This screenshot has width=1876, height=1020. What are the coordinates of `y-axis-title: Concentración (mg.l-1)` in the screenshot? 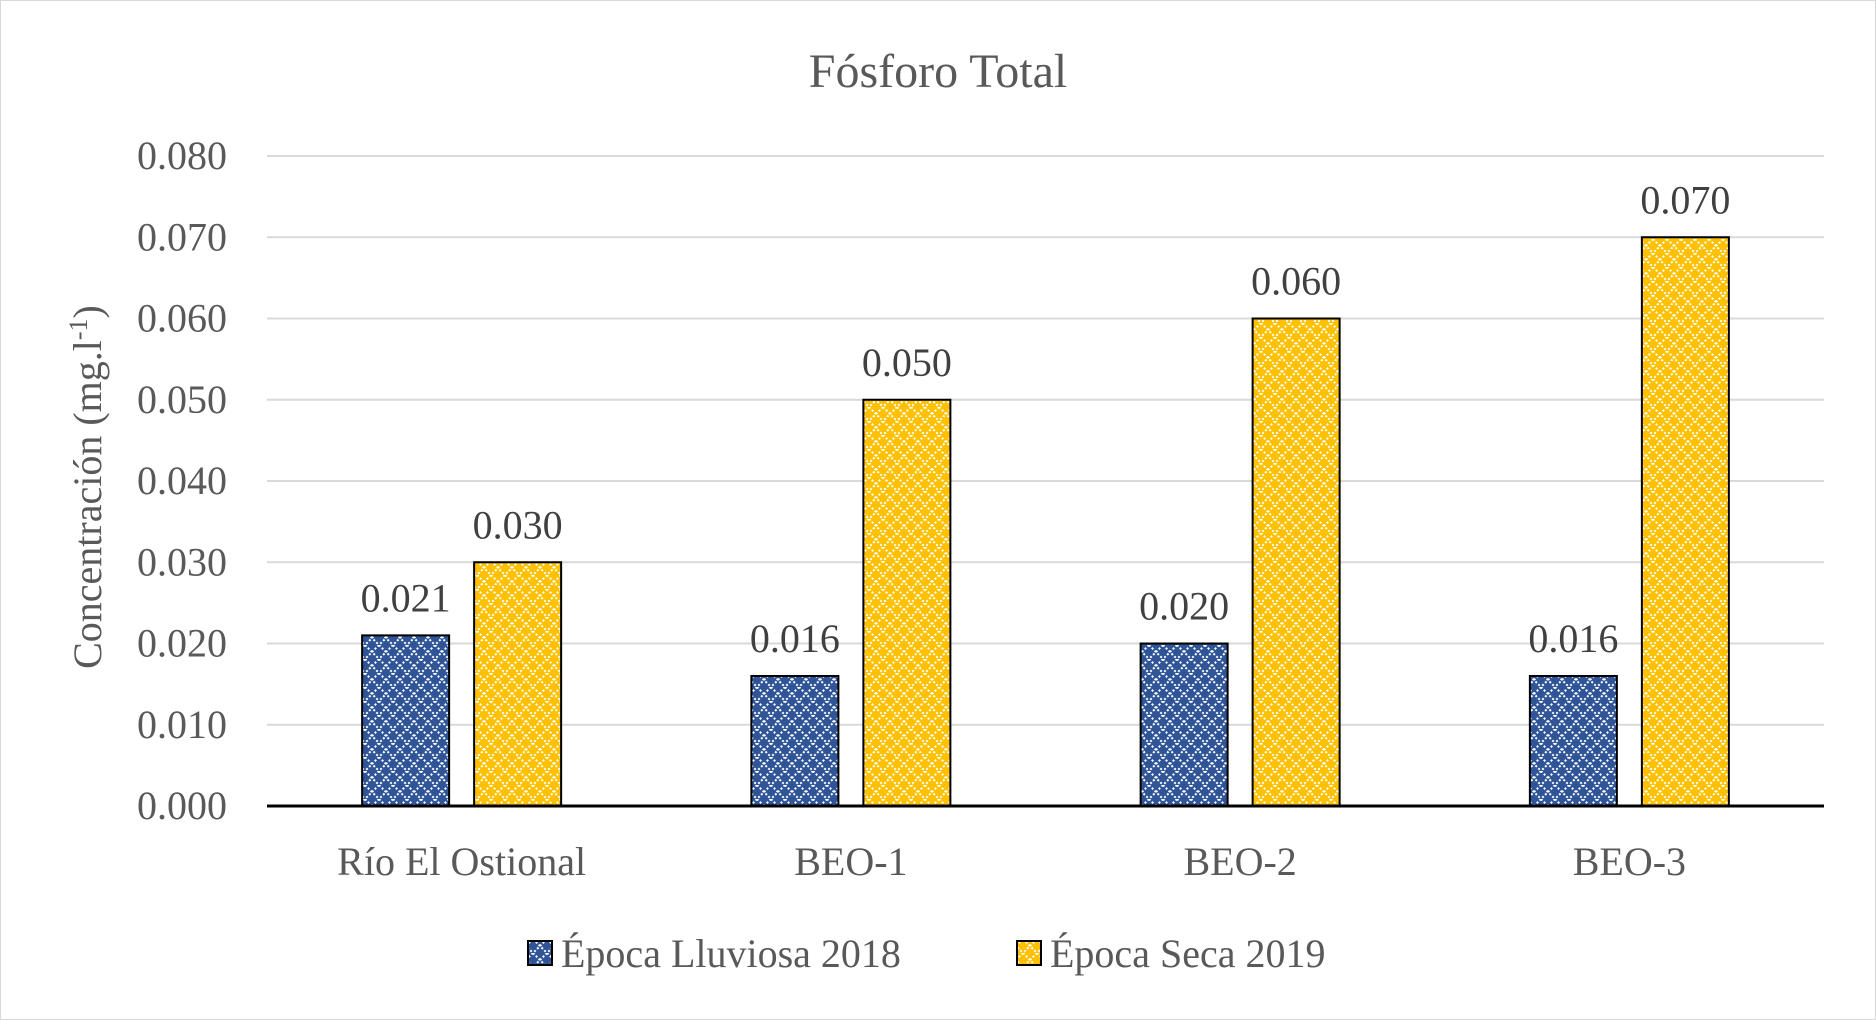 It's located at (87, 487).